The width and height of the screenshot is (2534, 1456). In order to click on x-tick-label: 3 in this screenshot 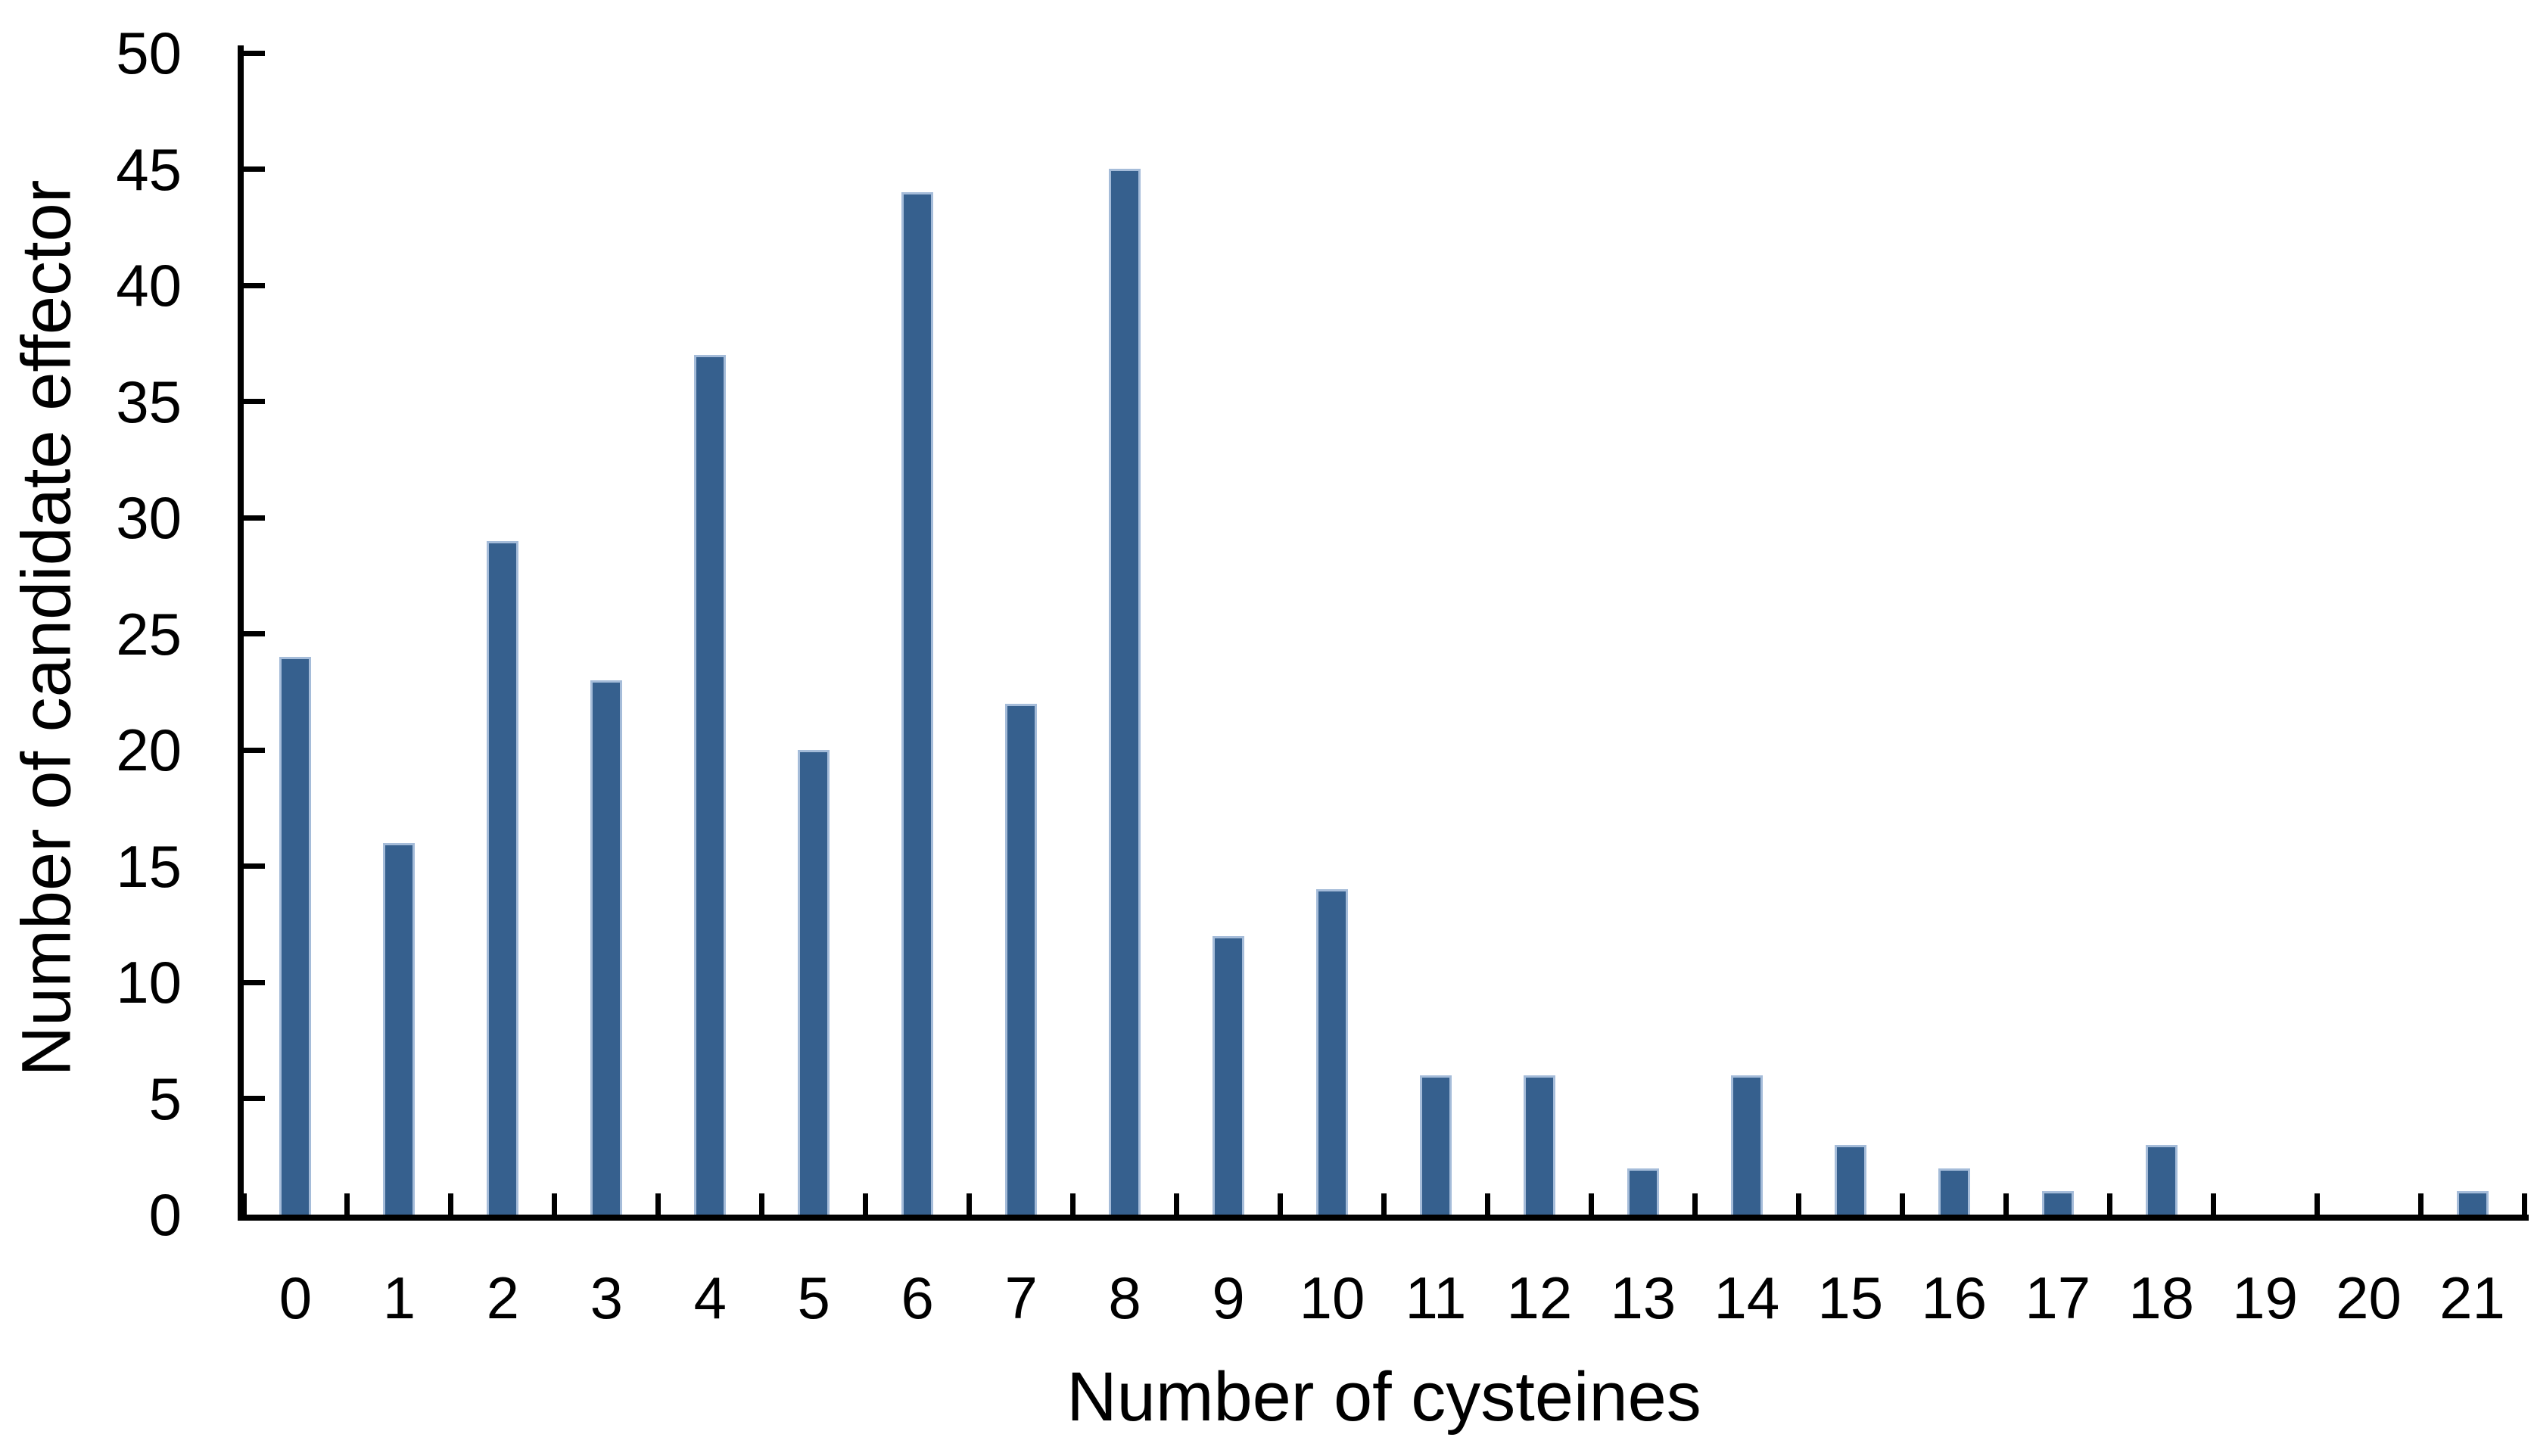, I will do `click(607, 1298)`.